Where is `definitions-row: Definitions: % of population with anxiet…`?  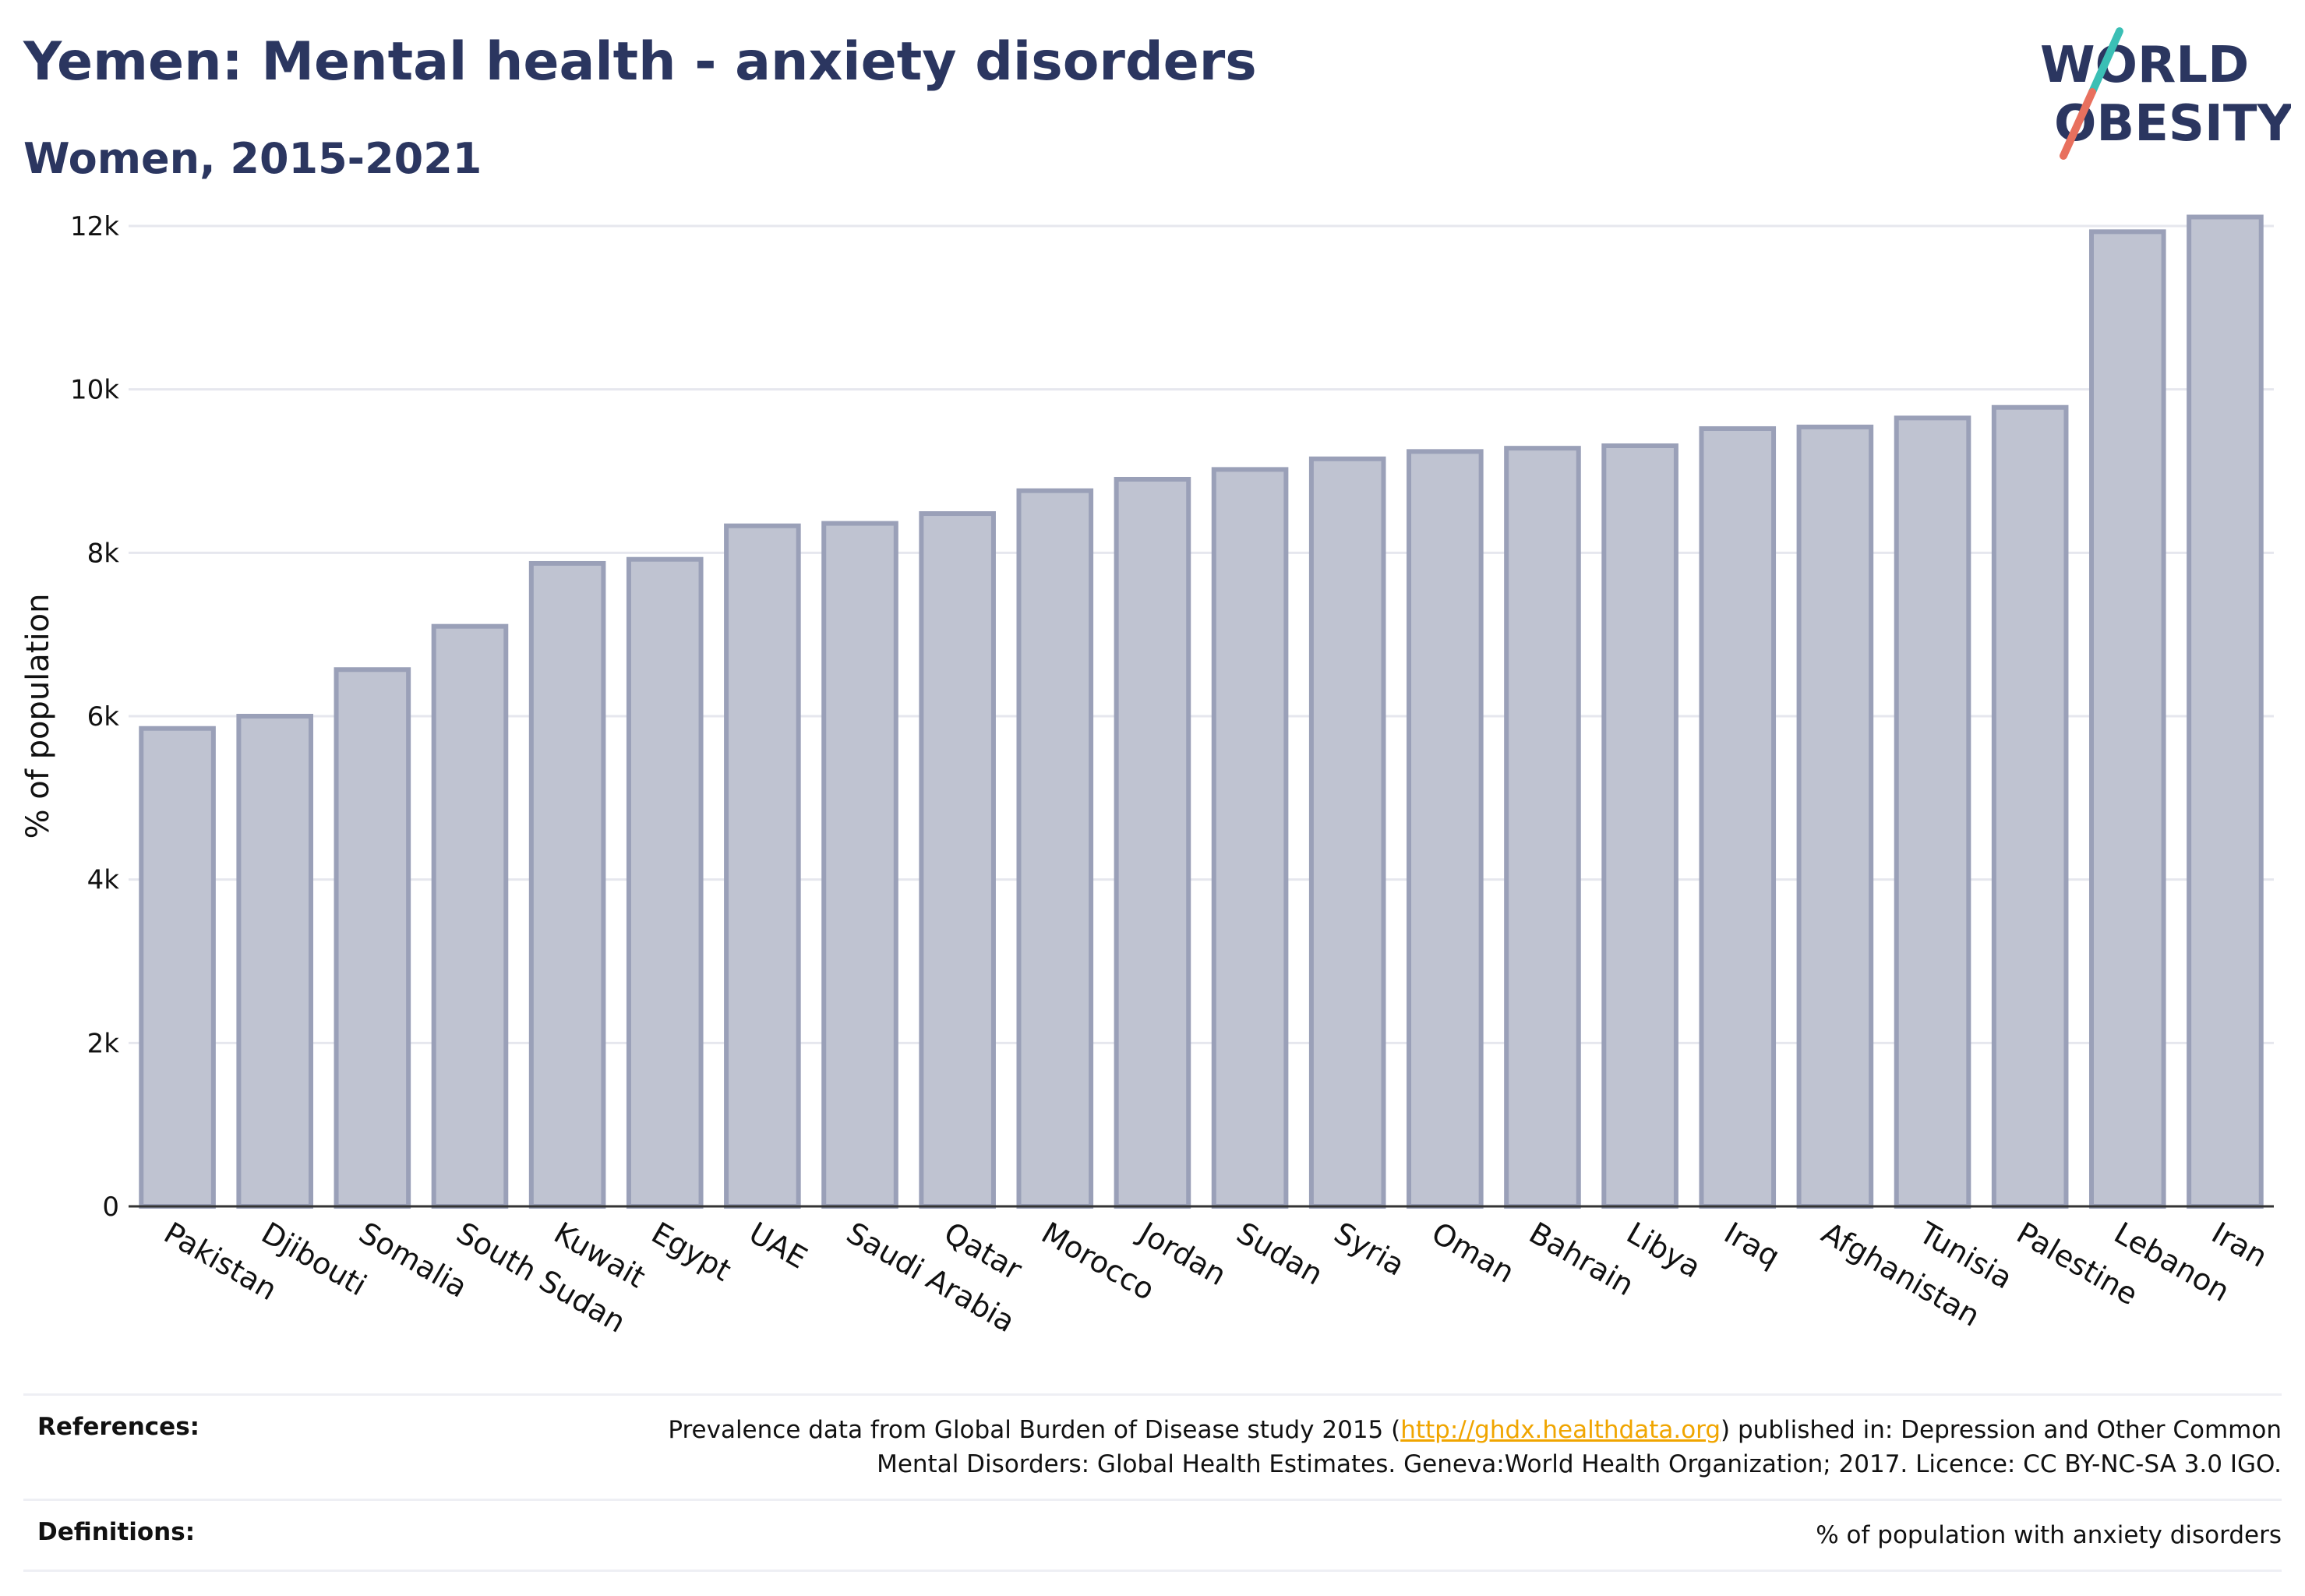 definitions-row: Definitions: % of population with anxiet… is located at coordinates (1152, 1535).